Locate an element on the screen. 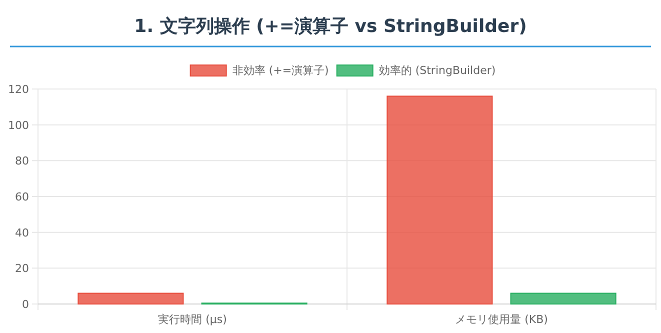 The height and width of the screenshot is (333, 661). y-tick-label: 60 is located at coordinates (22, 197).